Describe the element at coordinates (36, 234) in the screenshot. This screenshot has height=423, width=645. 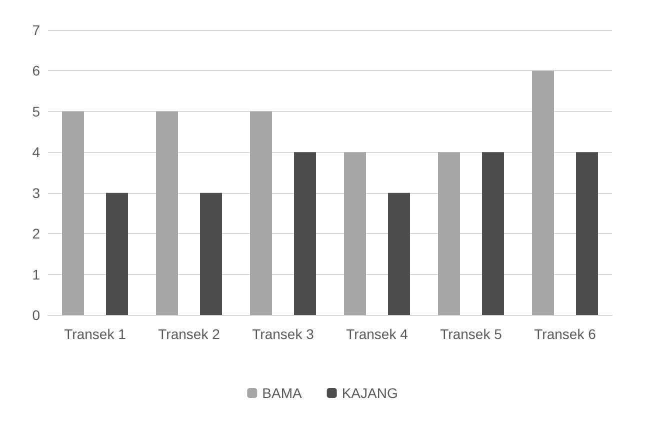
I see `y-tick-label: 2` at that location.